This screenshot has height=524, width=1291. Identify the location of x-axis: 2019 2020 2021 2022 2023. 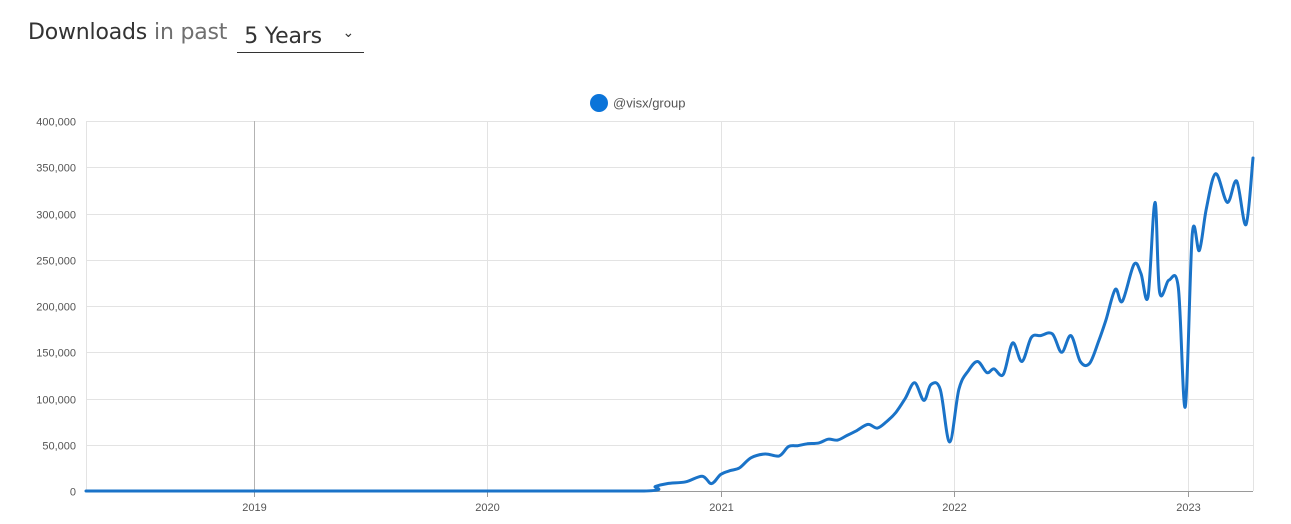
(721, 508).